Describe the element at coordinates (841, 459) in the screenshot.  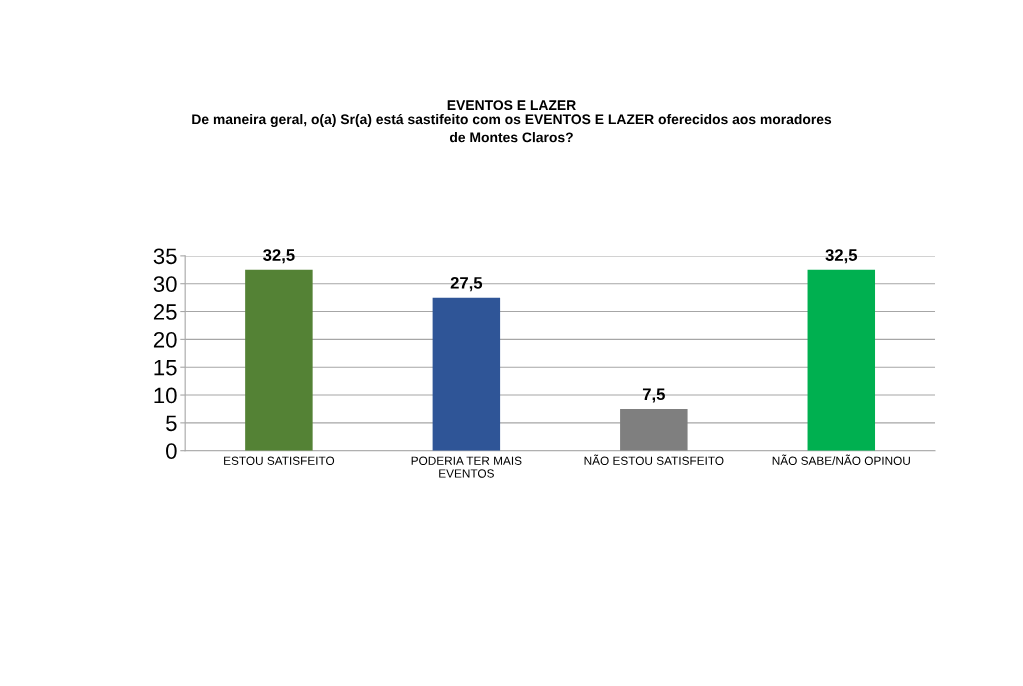
I see `x-tick-label: NÃO SABE/NÃO OPINOU` at that location.